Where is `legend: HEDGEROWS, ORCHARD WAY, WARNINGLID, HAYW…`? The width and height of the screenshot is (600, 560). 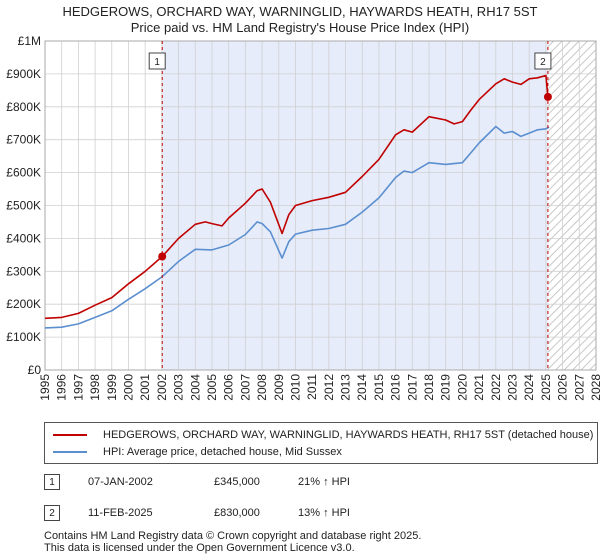
legend: HEDGEROWS, ORCHARD WAY, WARNINGLID, HAYW… is located at coordinates (321, 443).